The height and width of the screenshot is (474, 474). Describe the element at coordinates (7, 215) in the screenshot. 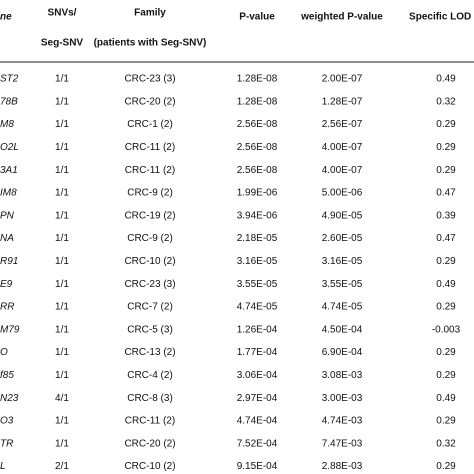

I see `gene-cell: PN` at that location.